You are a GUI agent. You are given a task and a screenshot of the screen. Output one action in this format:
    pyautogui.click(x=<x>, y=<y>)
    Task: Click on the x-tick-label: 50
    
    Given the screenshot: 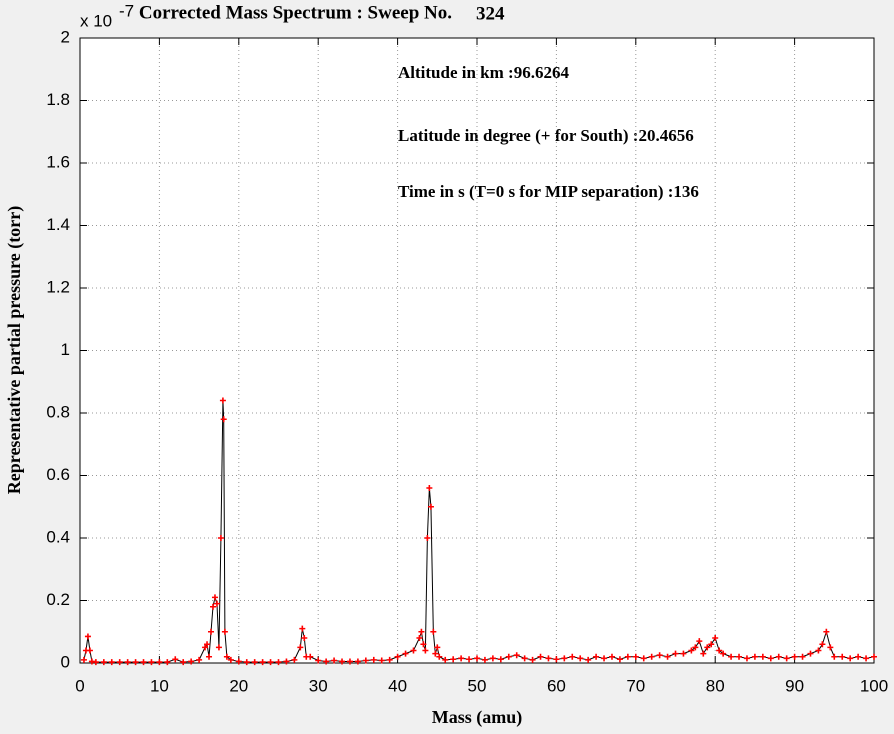 What is the action you would take?
    pyautogui.click(x=477, y=685)
    